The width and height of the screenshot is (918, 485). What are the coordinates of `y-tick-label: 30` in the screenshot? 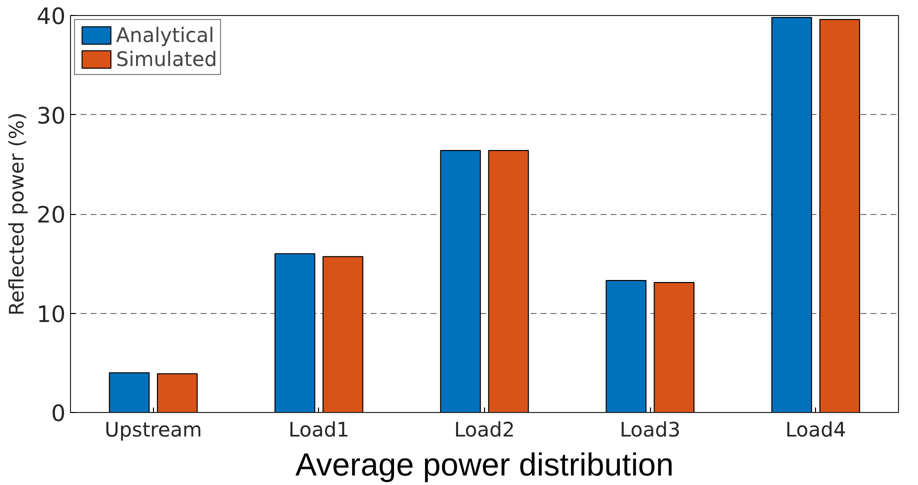 It's located at (51, 116).